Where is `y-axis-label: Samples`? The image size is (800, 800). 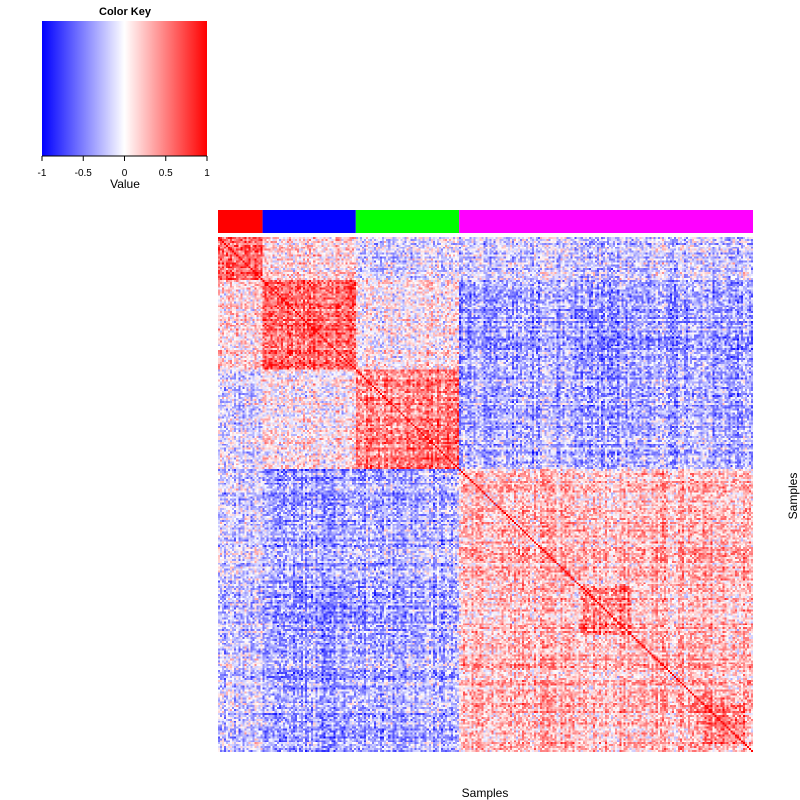
y-axis-label: Samples is located at coordinates (793, 496).